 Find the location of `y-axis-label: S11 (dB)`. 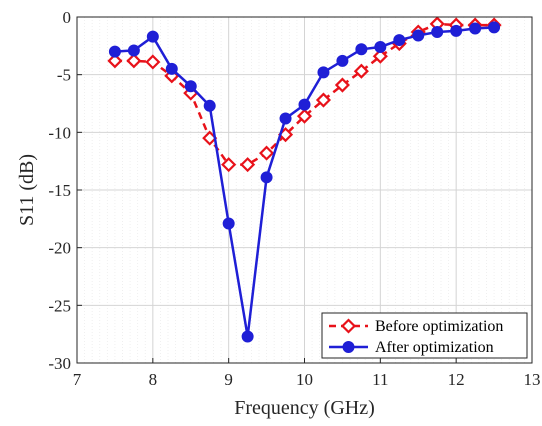

y-axis-label: S11 (dB) is located at coordinates (27, 190).